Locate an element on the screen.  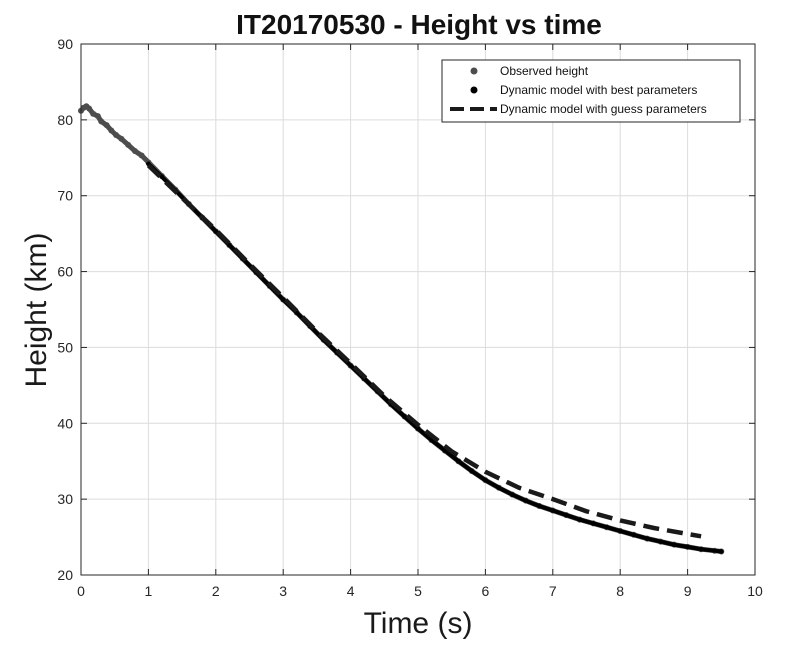
x-tick-label: 0 is located at coordinates (81, 591).